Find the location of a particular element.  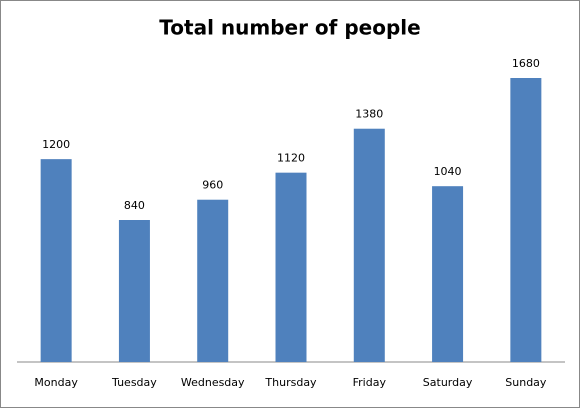

data-label: 1680 is located at coordinates (526, 63).